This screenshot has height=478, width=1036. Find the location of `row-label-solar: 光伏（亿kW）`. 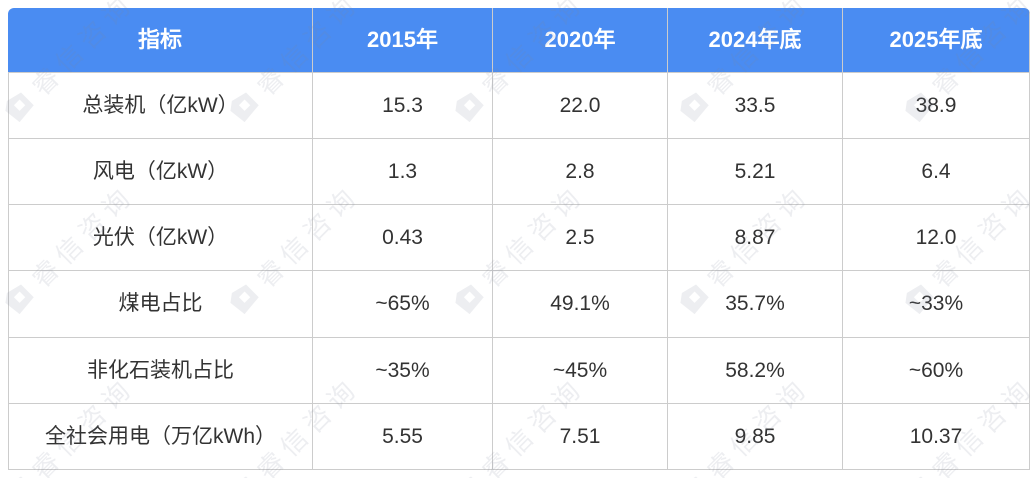

row-label-solar: 光伏（亿kW） is located at coordinates (160, 238).